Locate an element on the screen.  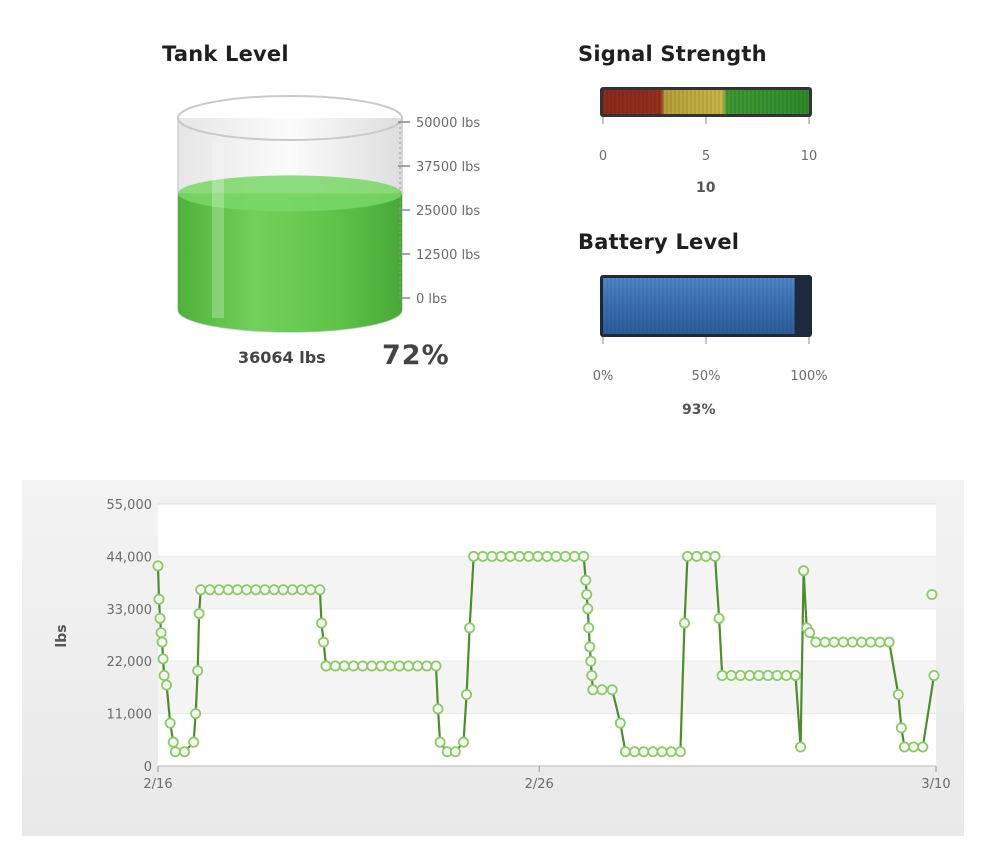
x-tick-label: 2/16 is located at coordinates (157, 784).